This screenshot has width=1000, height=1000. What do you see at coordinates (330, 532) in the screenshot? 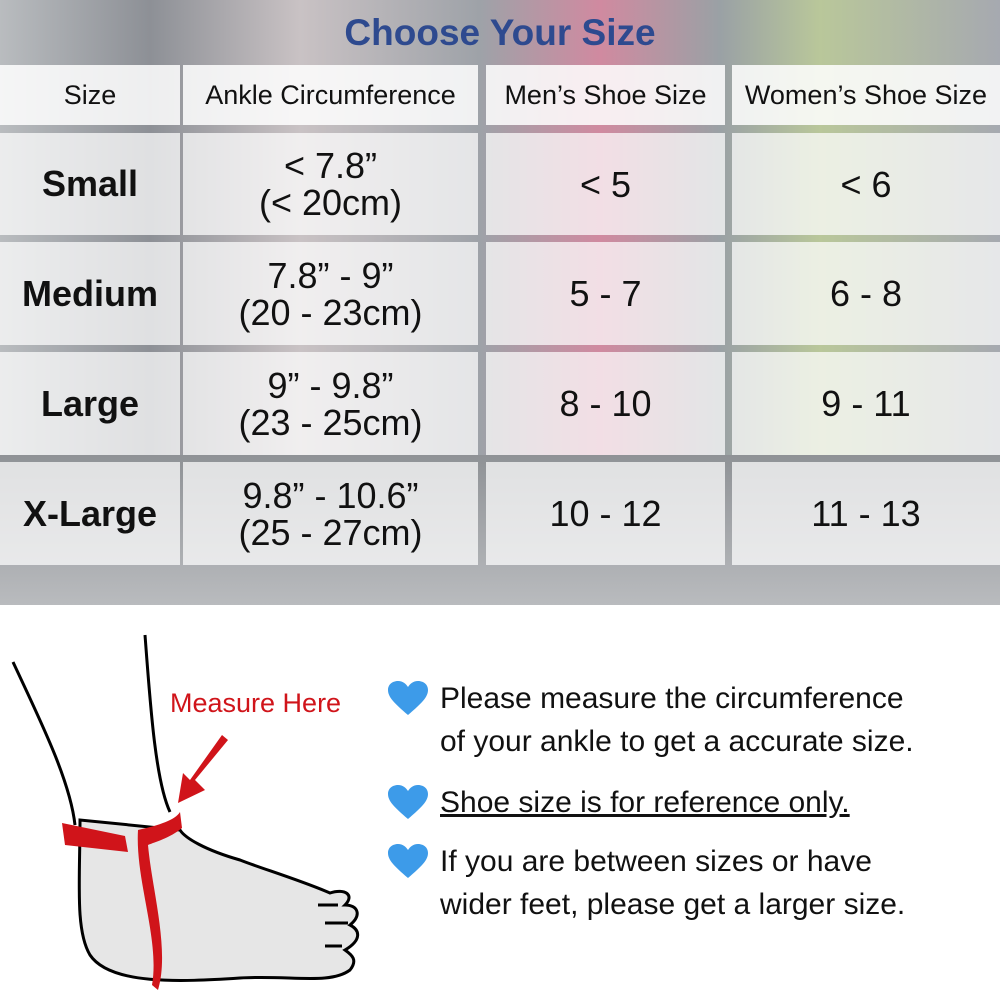
I see `ankle-cm: (25 - 27cm)` at bounding box center [330, 532].